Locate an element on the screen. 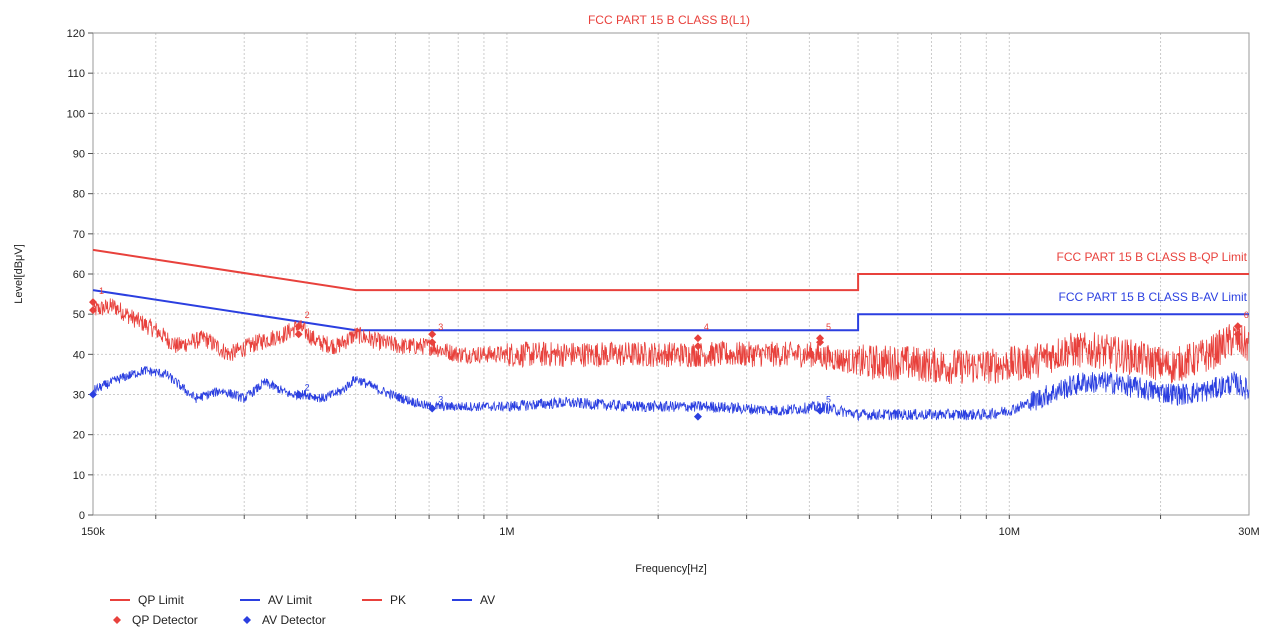  av-limit-line is located at coordinates (670, 310).